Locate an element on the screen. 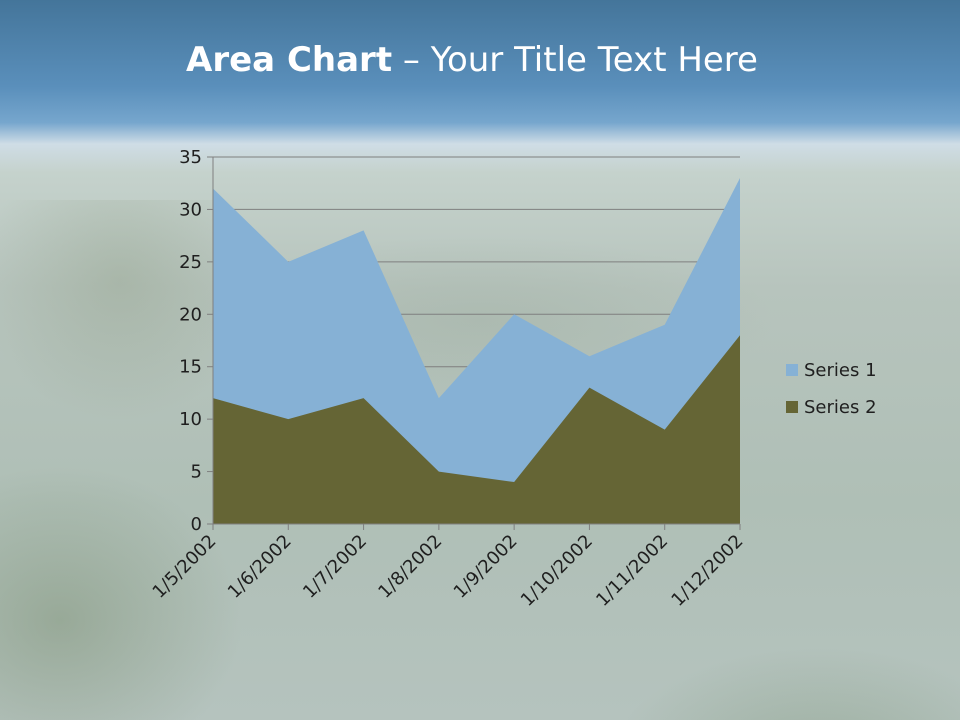 The width and height of the screenshot is (960, 720). y-tick-label-35: 35 is located at coordinates (190, 157).